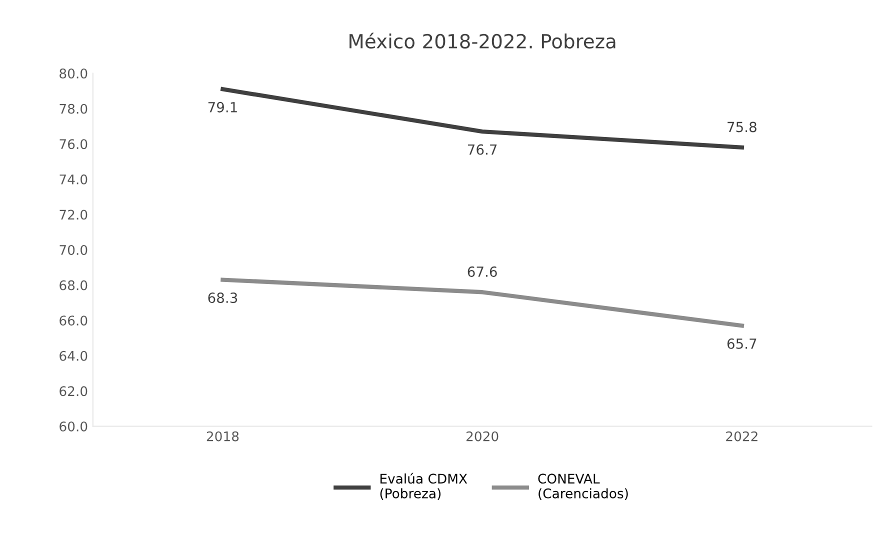 Image resolution: width=885 pixels, height=543 pixels. What do you see at coordinates (222, 107) in the screenshot?
I see `data-label: 79.1` at bounding box center [222, 107].